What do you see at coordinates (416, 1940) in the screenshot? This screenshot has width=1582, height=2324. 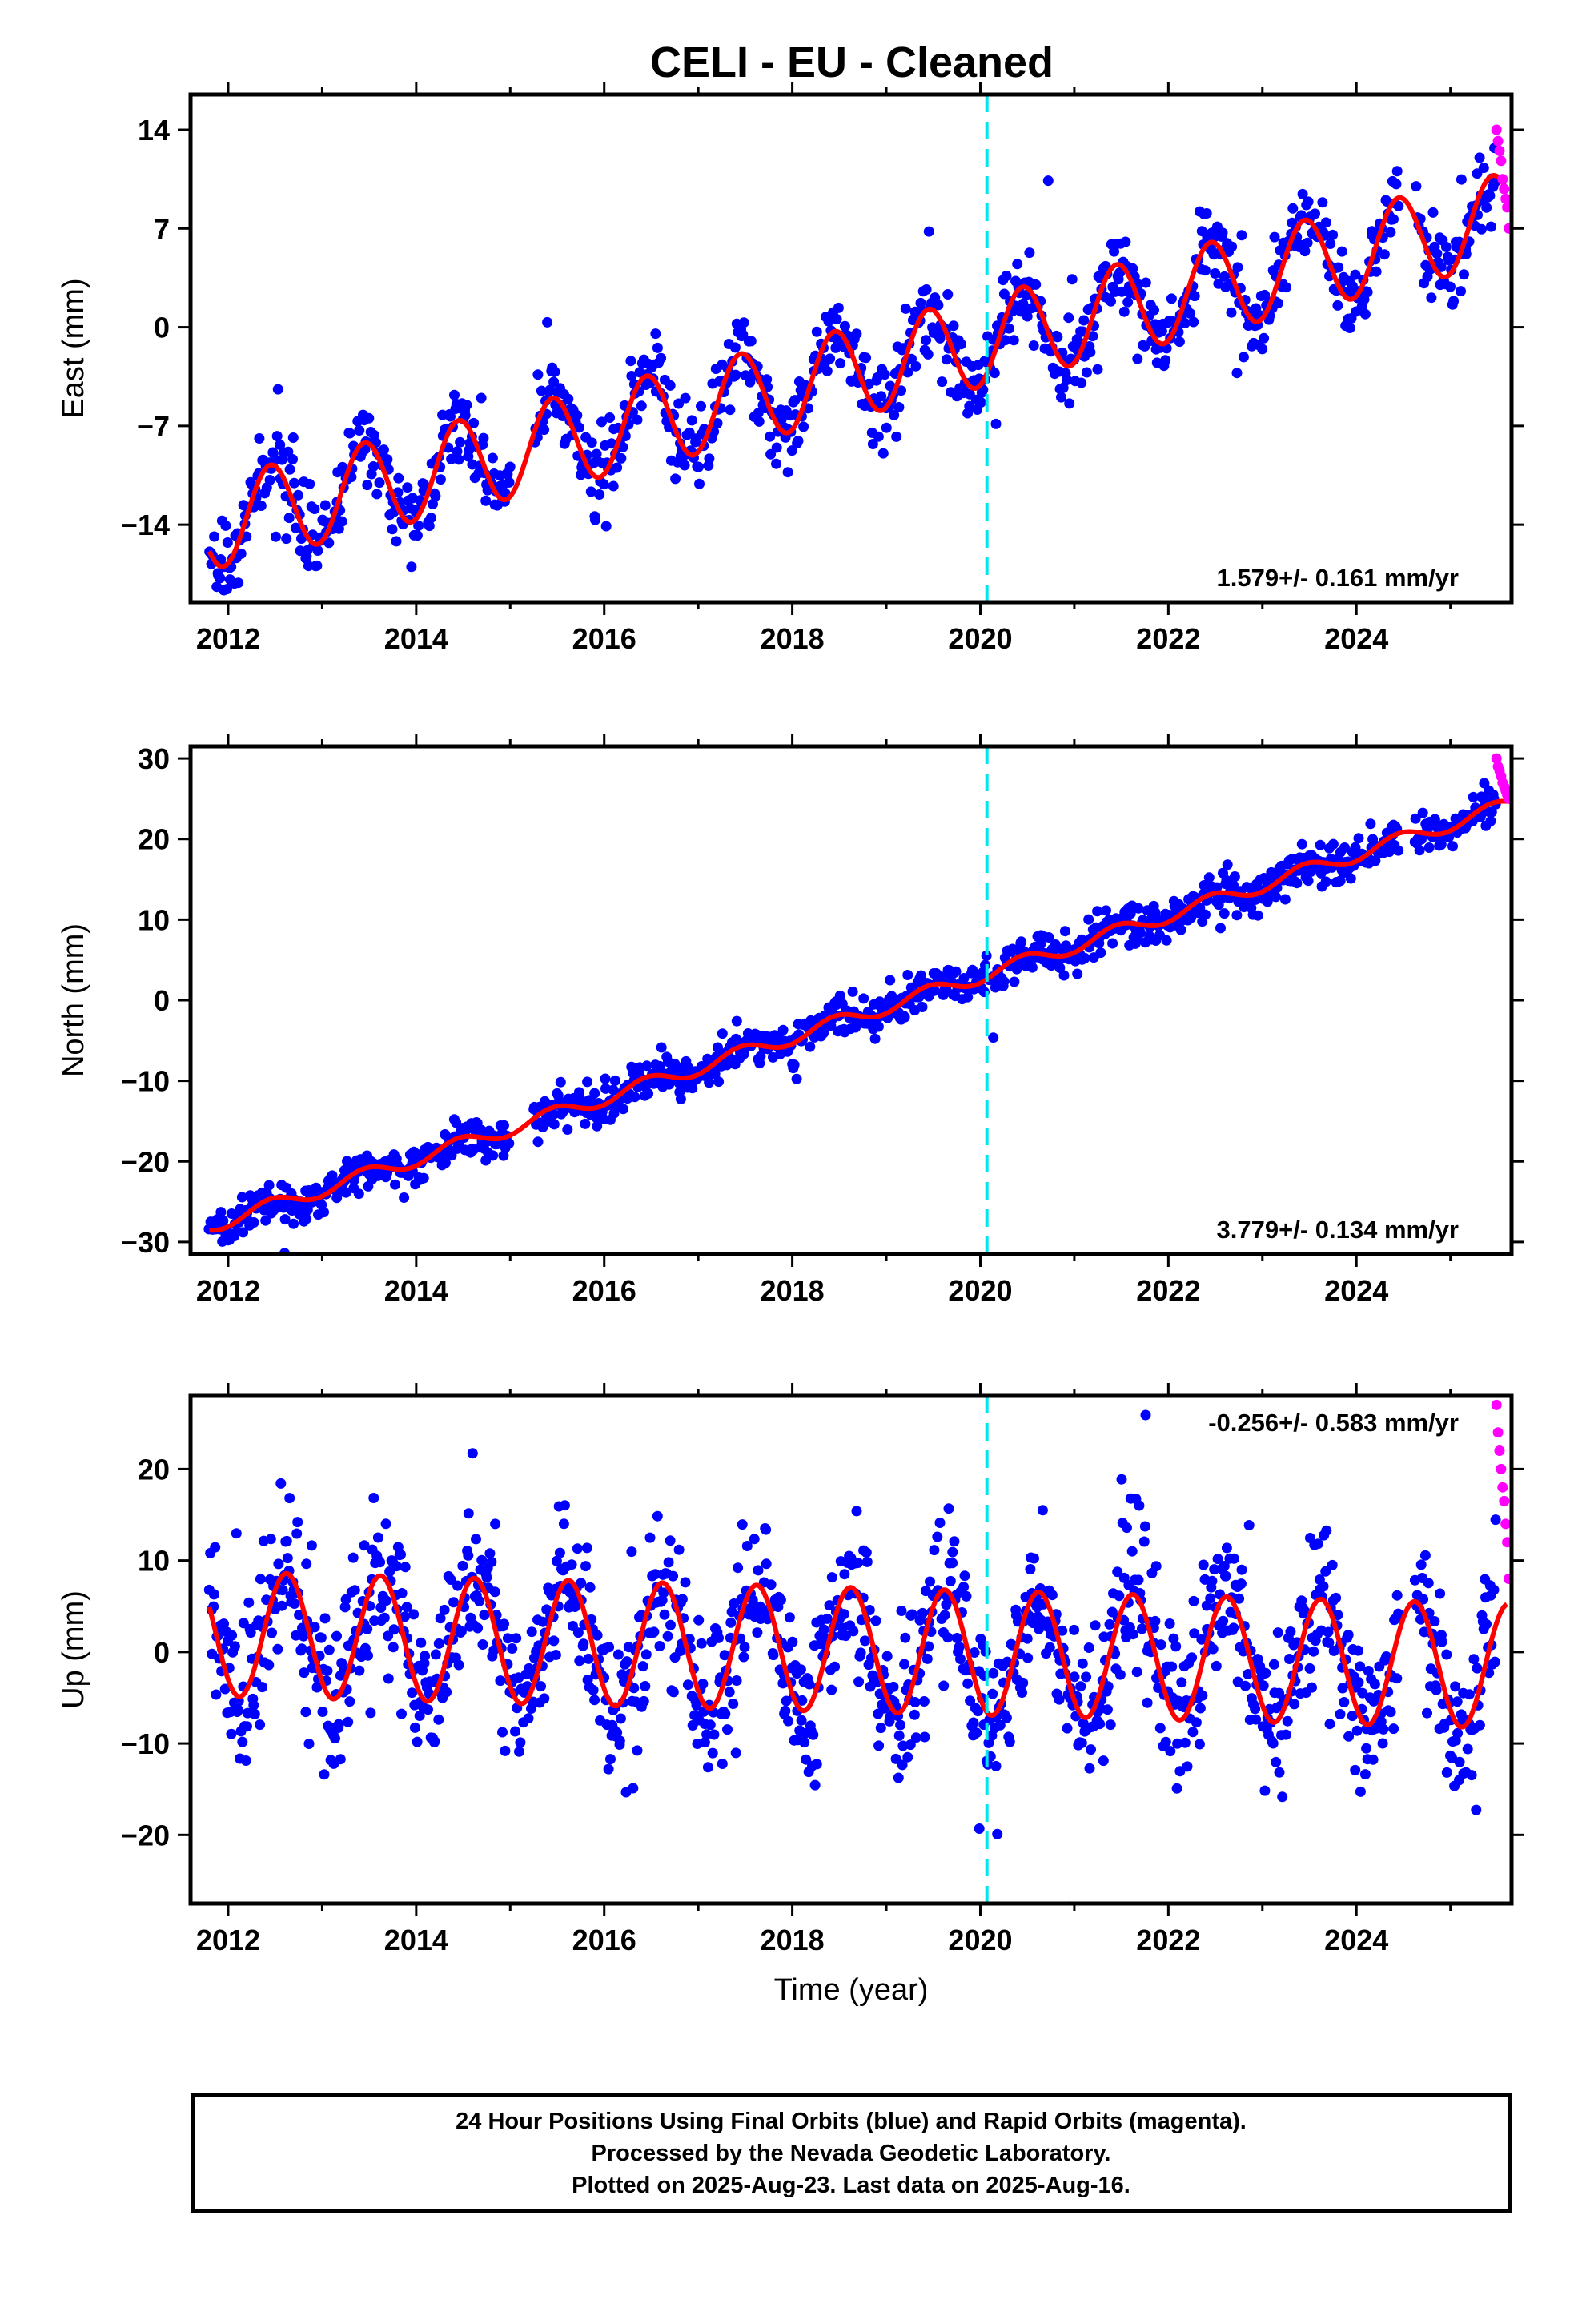 I see `x-tick-label: 2014` at bounding box center [416, 1940].